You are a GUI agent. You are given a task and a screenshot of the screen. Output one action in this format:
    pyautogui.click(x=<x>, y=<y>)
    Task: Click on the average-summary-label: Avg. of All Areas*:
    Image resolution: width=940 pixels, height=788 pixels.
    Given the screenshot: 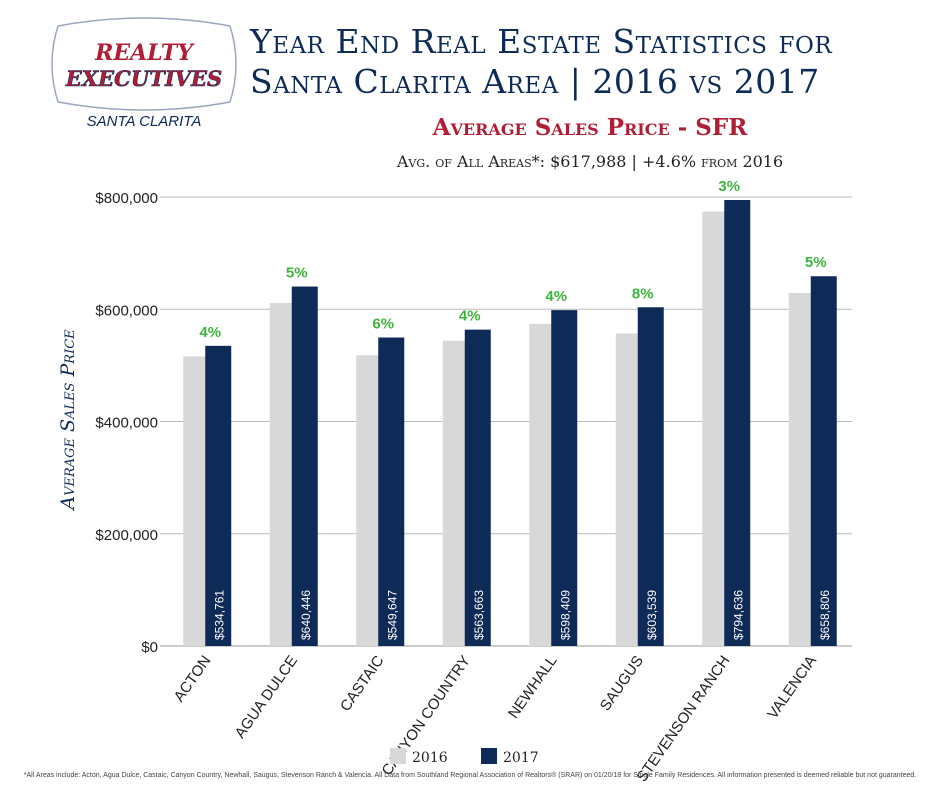 What is the action you would take?
    pyautogui.click(x=471, y=161)
    